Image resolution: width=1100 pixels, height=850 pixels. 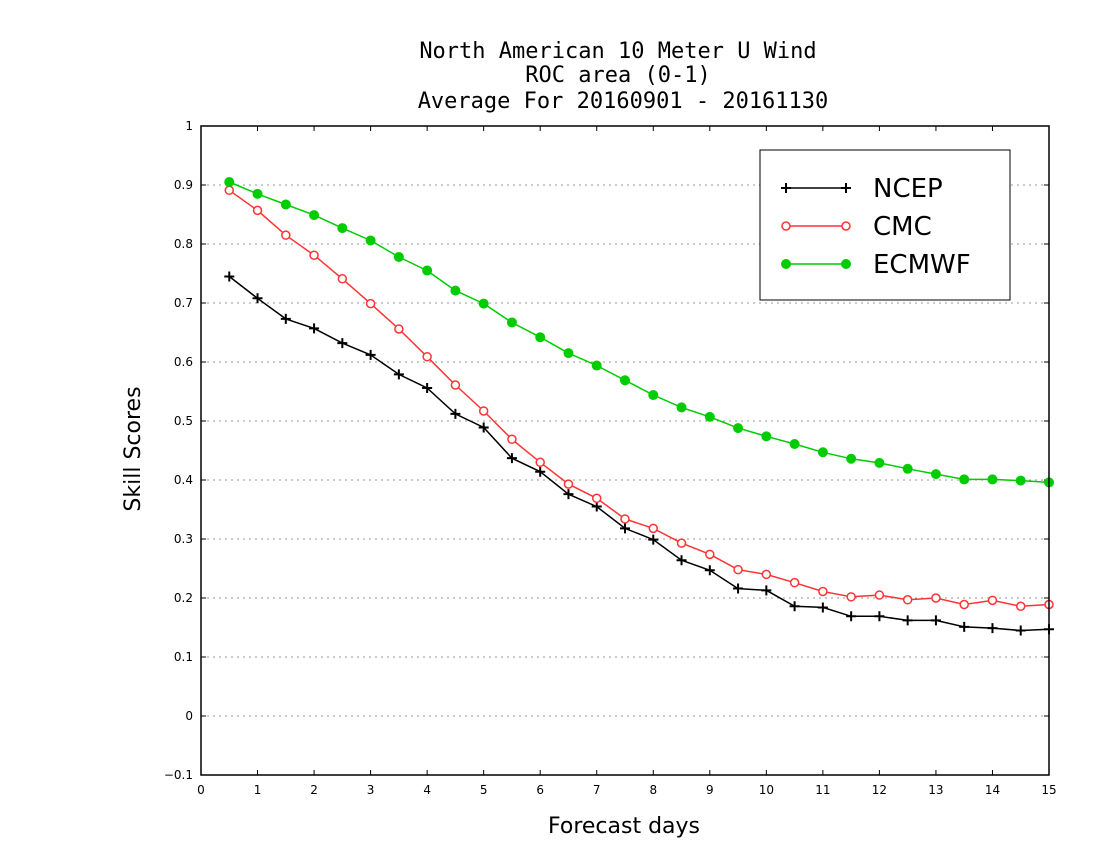 What do you see at coordinates (183, 657) in the screenshot?
I see `y-tick-label: 0.1` at bounding box center [183, 657].